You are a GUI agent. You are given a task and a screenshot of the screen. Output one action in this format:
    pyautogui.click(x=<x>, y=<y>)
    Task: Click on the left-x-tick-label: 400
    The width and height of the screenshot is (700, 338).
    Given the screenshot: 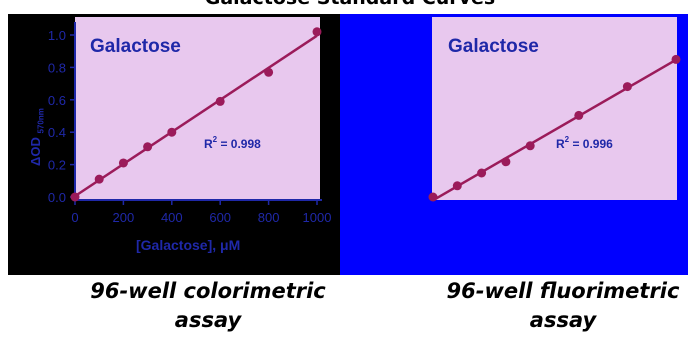 What is the action you would take?
    pyautogui.click(x=172, y=217)
    